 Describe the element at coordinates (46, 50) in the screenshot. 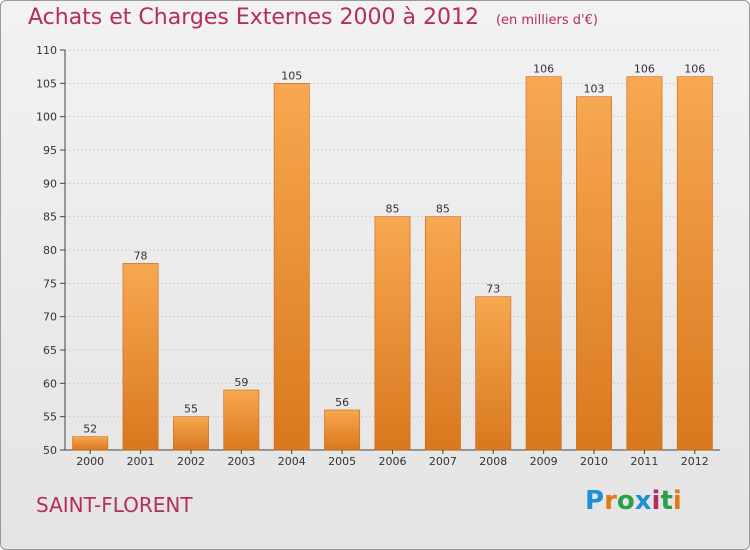

I see `y-tick-label: 110` at that location.